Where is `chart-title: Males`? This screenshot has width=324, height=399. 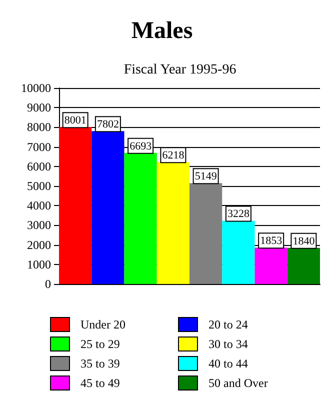
chart-title: Males is located at coordinates (162, 31).